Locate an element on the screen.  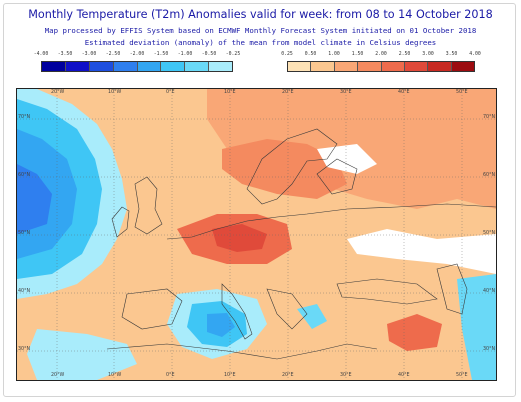
warm-anomaly-middle-east is located at coordinates (414, 332).